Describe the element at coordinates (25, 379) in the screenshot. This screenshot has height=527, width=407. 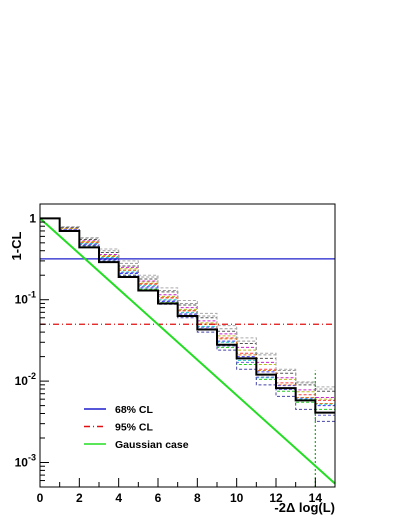
I see `y-tick-label: 10⁻²` at that location.